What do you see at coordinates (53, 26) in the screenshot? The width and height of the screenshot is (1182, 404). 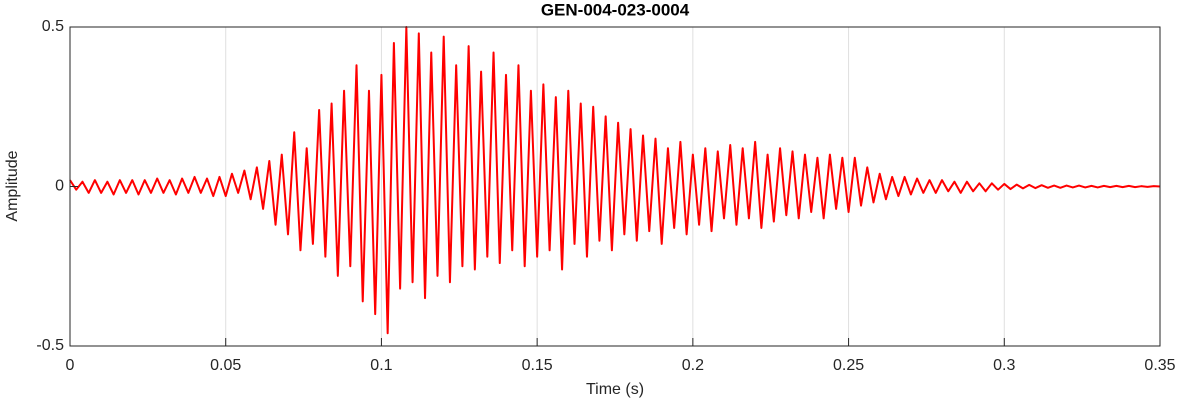 I see `y-tick-label: 0.5` at bounding box center [53, 26].